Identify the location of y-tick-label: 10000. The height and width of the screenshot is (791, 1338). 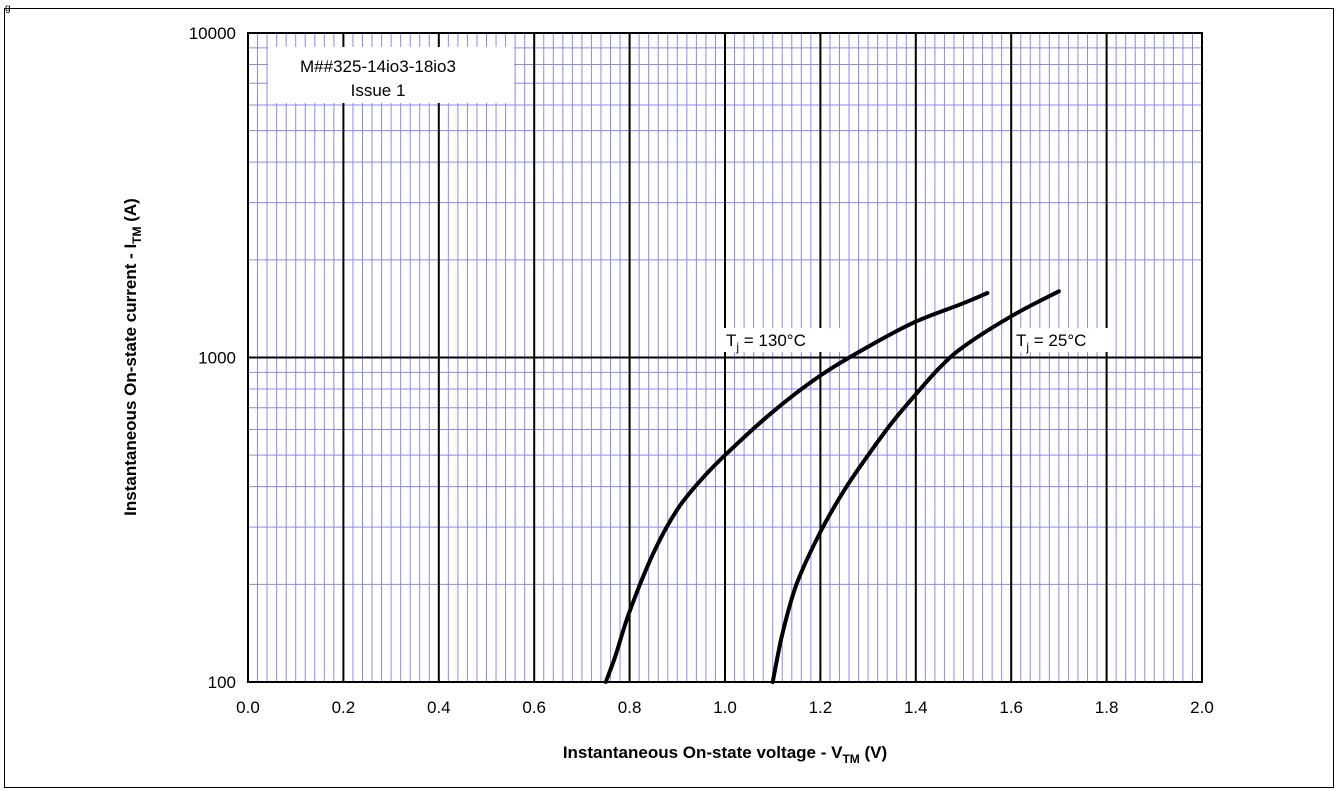
(212, 33).